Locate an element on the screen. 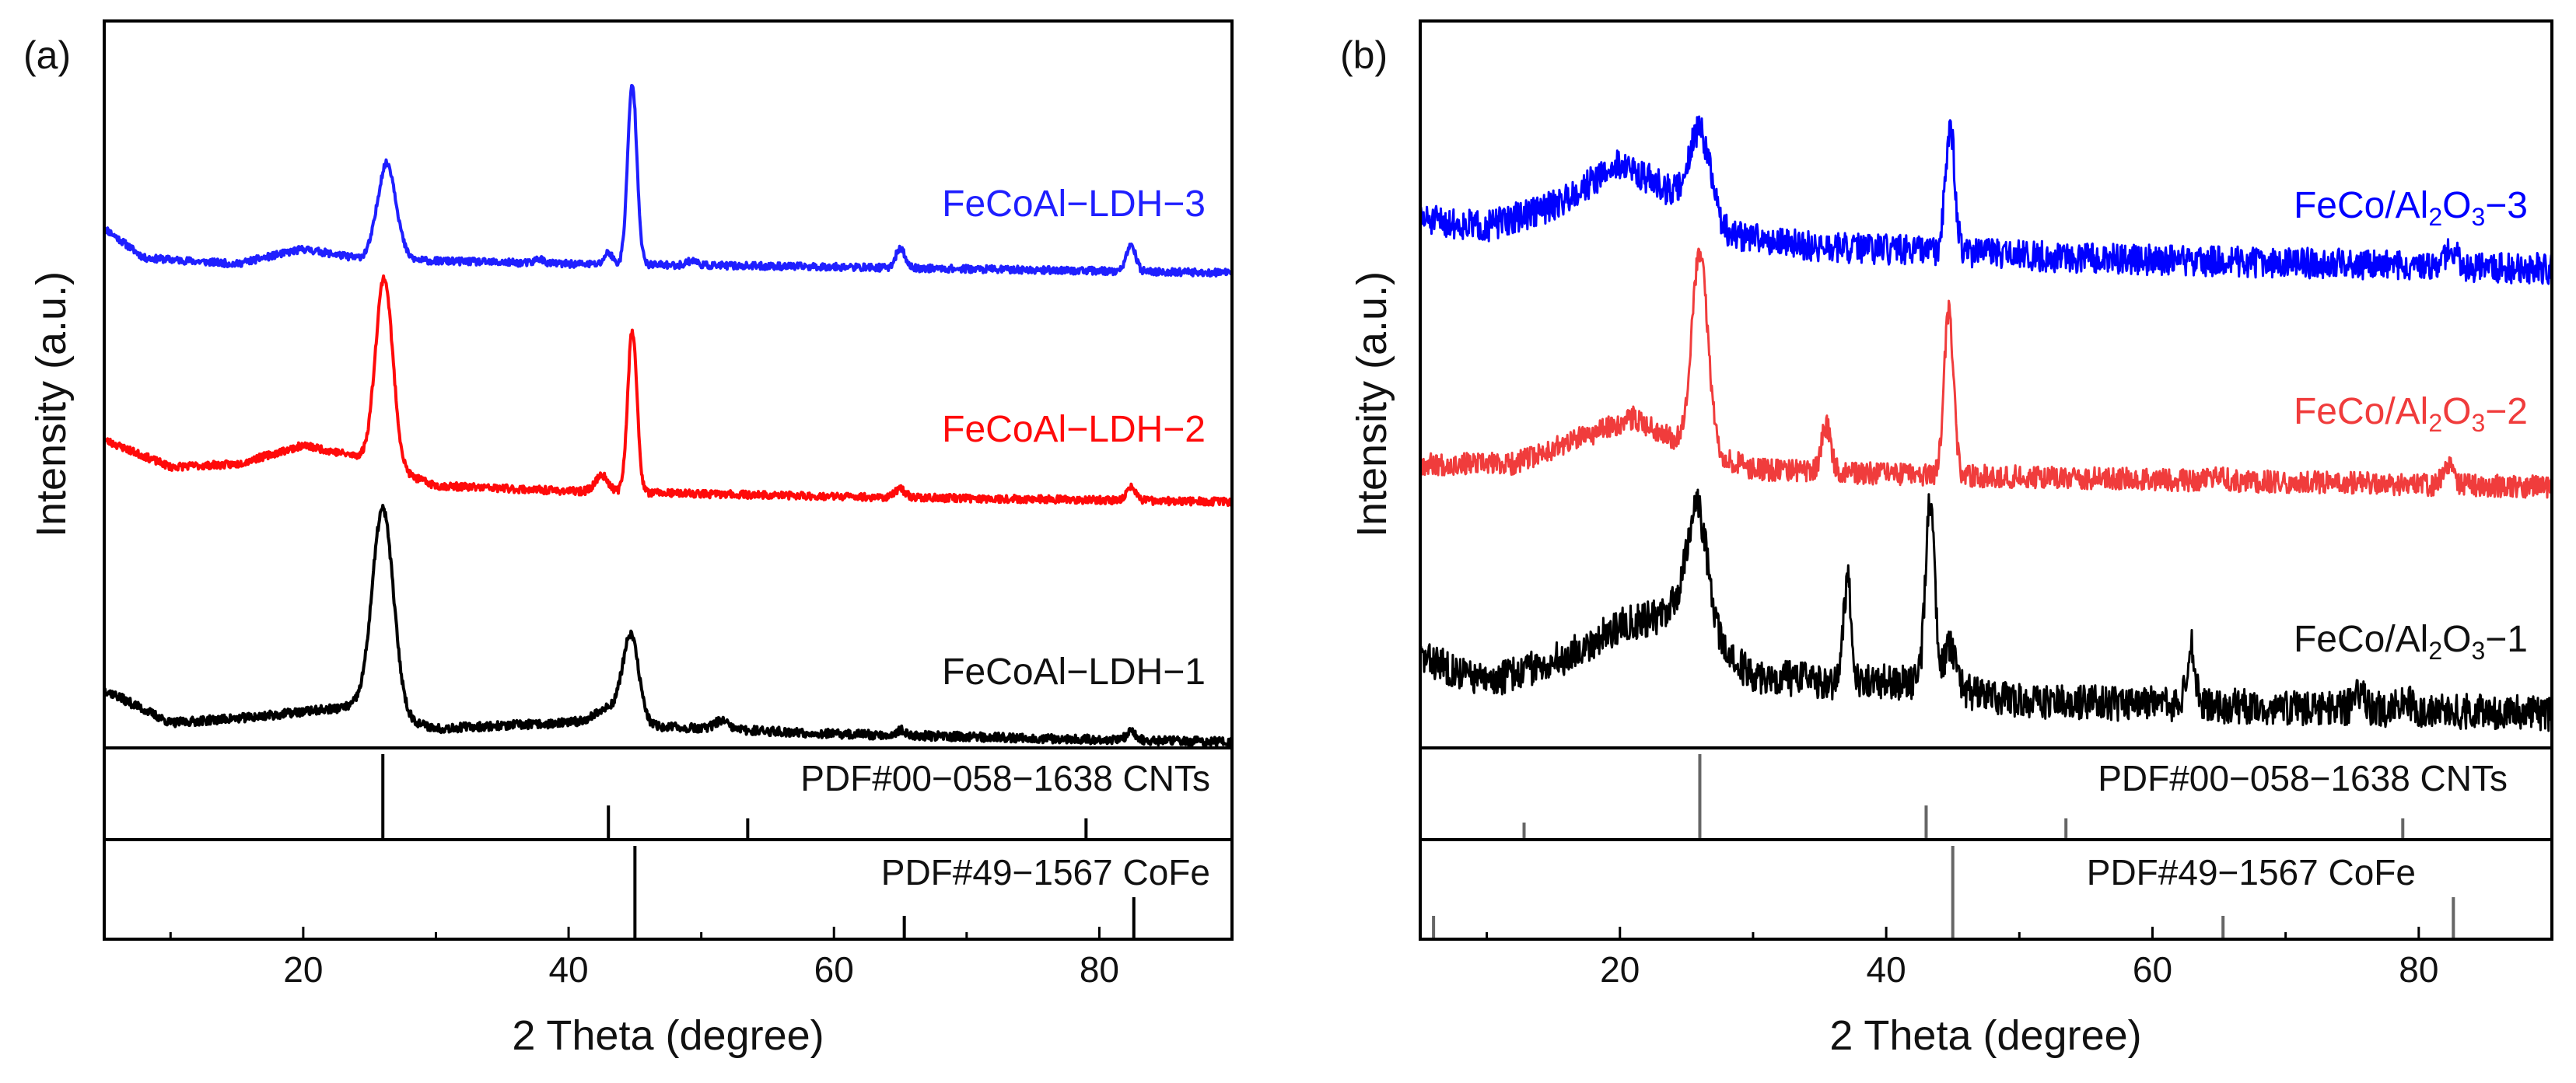  panel-b-label-1-prefix: FeCo/Al is located at coordinates (2361, 639).